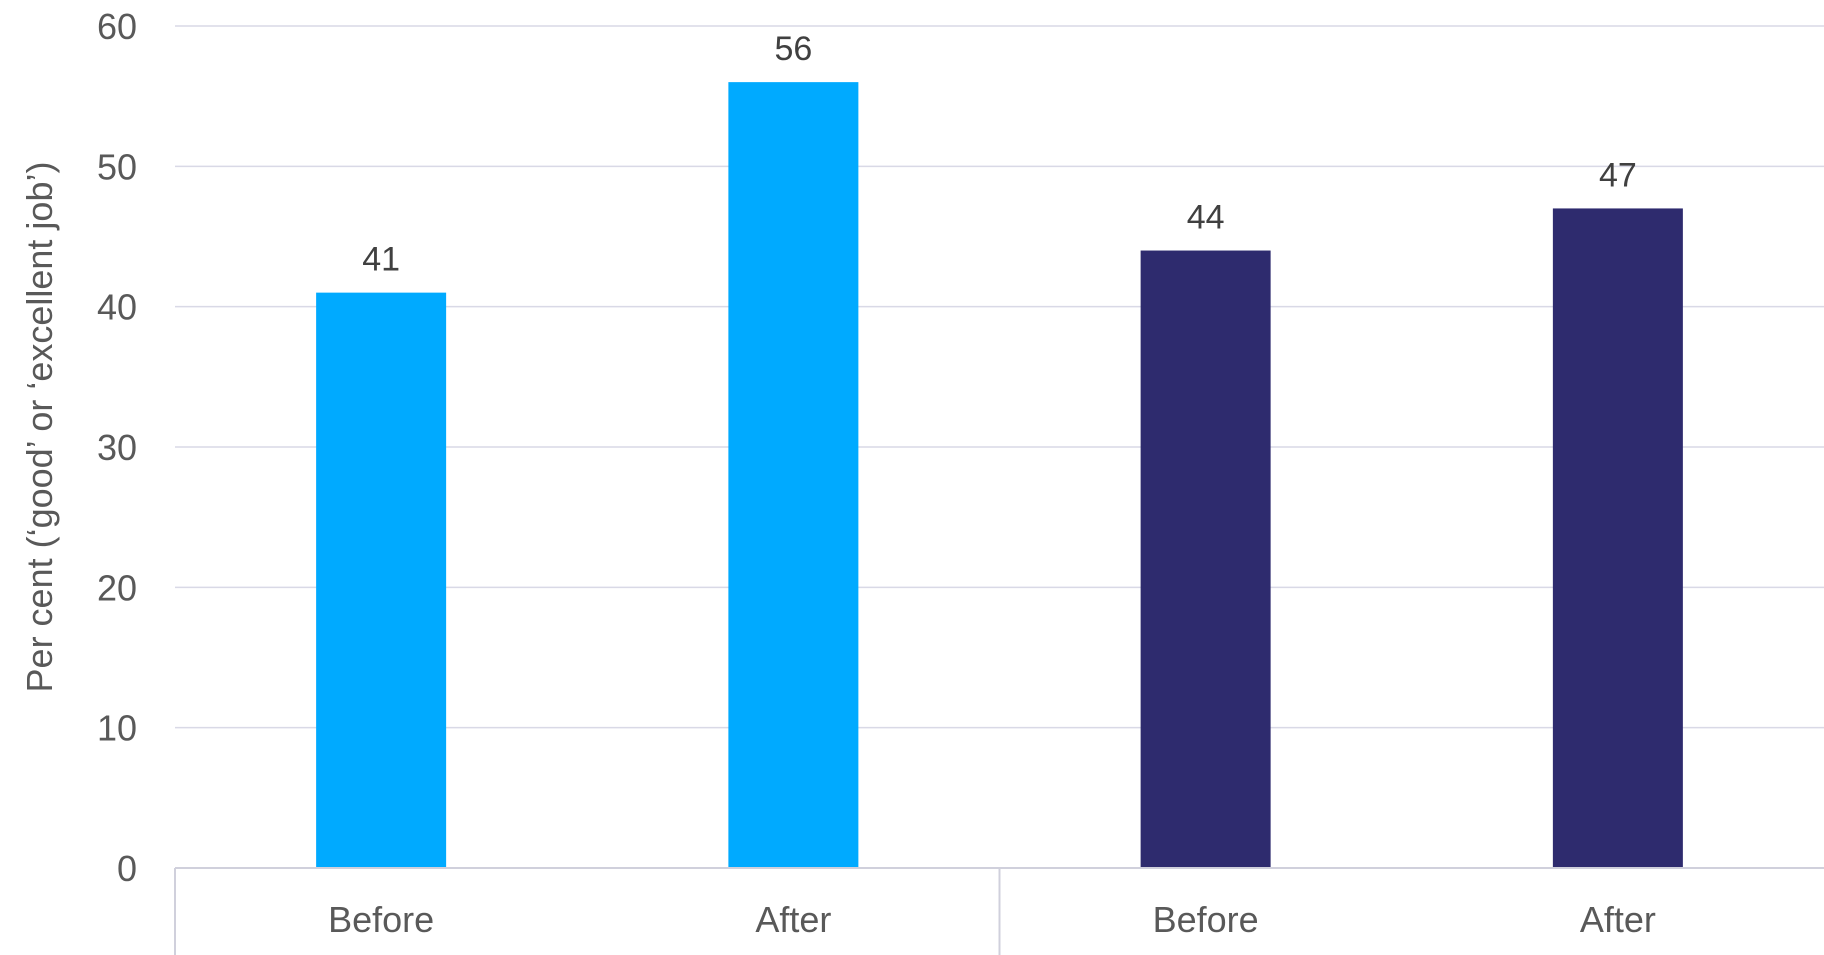 The width and height of the screenshot is (1824, 955). Describe the element at coordinates (793, 919) in the screenshot. I see `x-tick-label-1: After` at that location.